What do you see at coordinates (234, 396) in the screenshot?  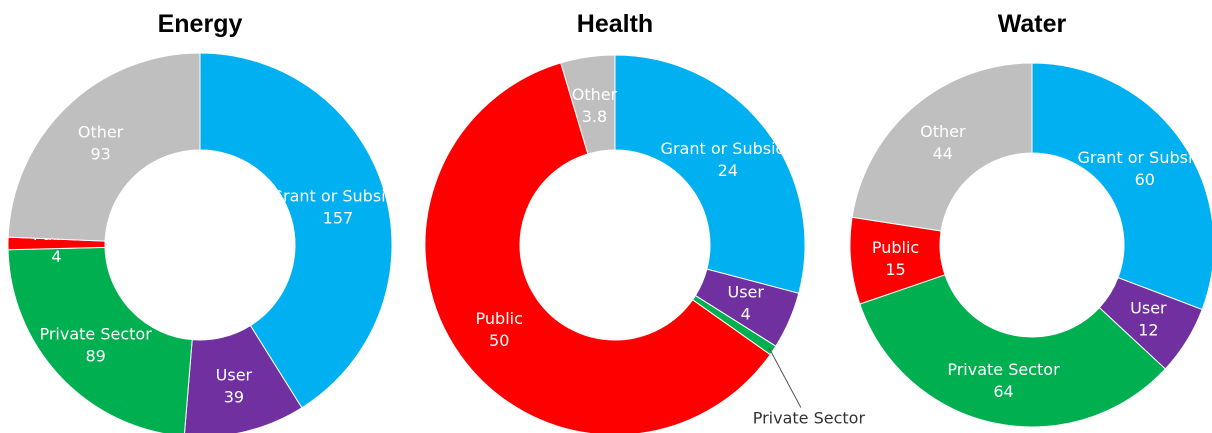 I see `slice-value: 39` at bounding box center [234, 396].